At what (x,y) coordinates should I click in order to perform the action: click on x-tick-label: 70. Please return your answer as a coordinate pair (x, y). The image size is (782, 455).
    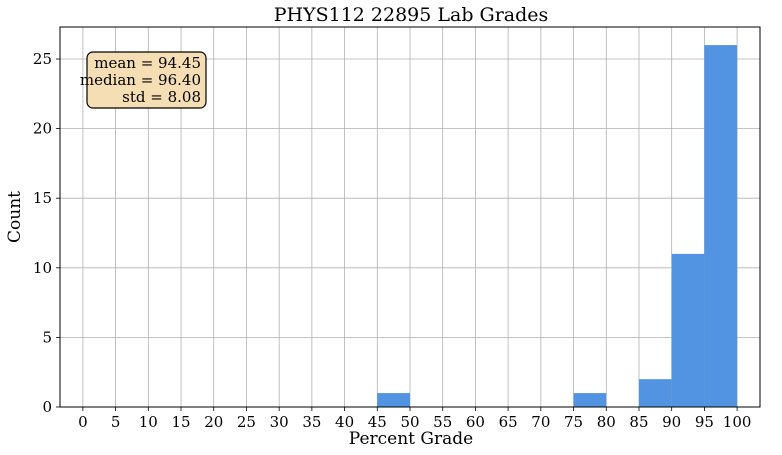
    Looking at the image, I should click on (540, 422).